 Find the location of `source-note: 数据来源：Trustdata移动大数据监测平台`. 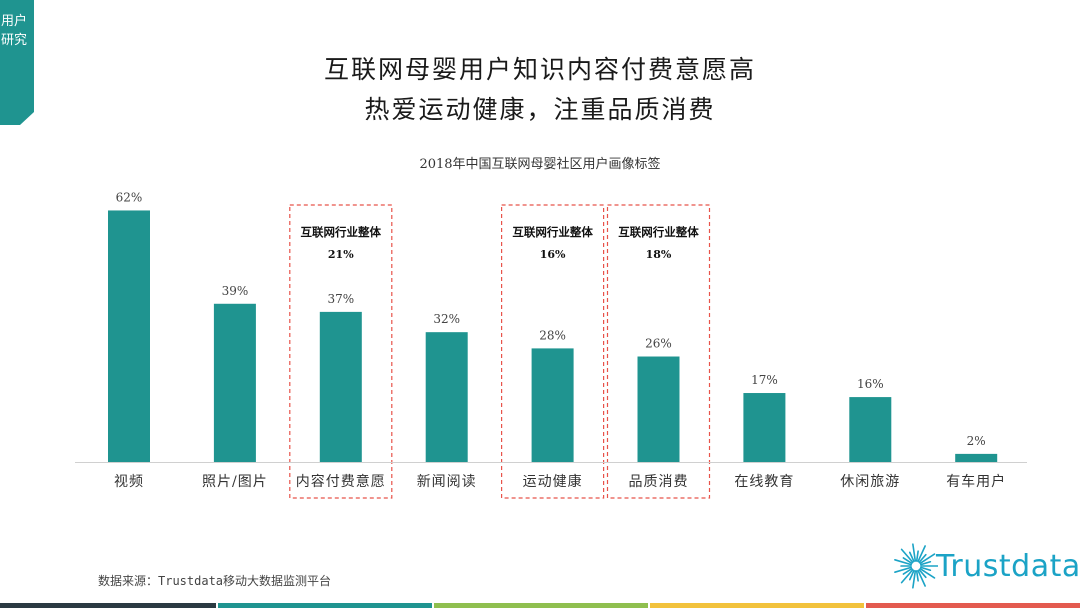

source-note: 数据来源：Trustdata移动大数据监测平台 is located at coordinates (215, 581).